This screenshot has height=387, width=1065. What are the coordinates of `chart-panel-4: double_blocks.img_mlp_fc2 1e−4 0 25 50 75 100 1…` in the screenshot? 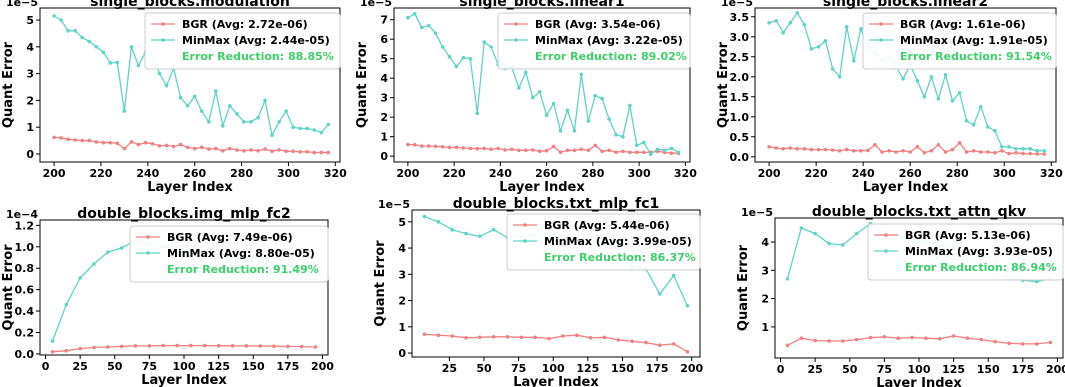 It's located at (167, 296).